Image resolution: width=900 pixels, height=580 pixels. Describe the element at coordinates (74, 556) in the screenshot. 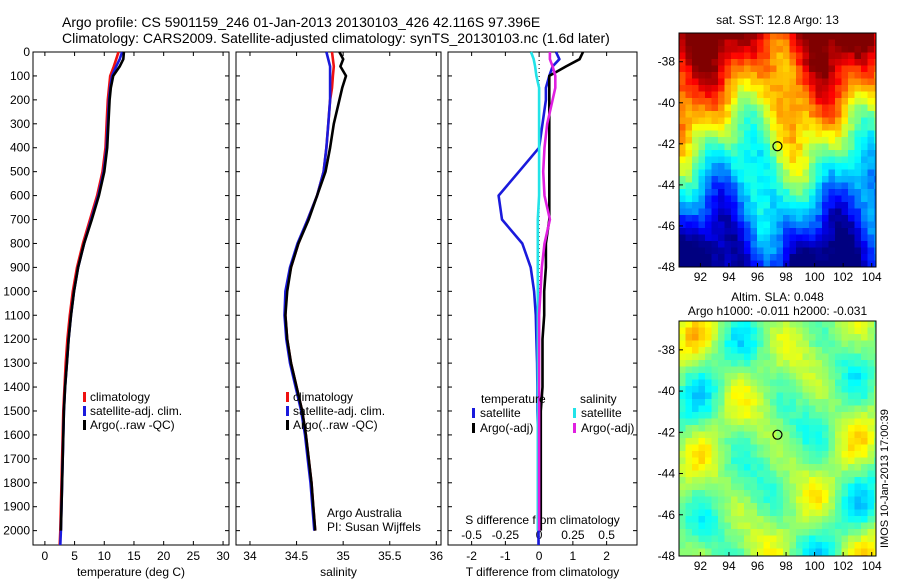

I see `x-tick-label: 5` at that location.